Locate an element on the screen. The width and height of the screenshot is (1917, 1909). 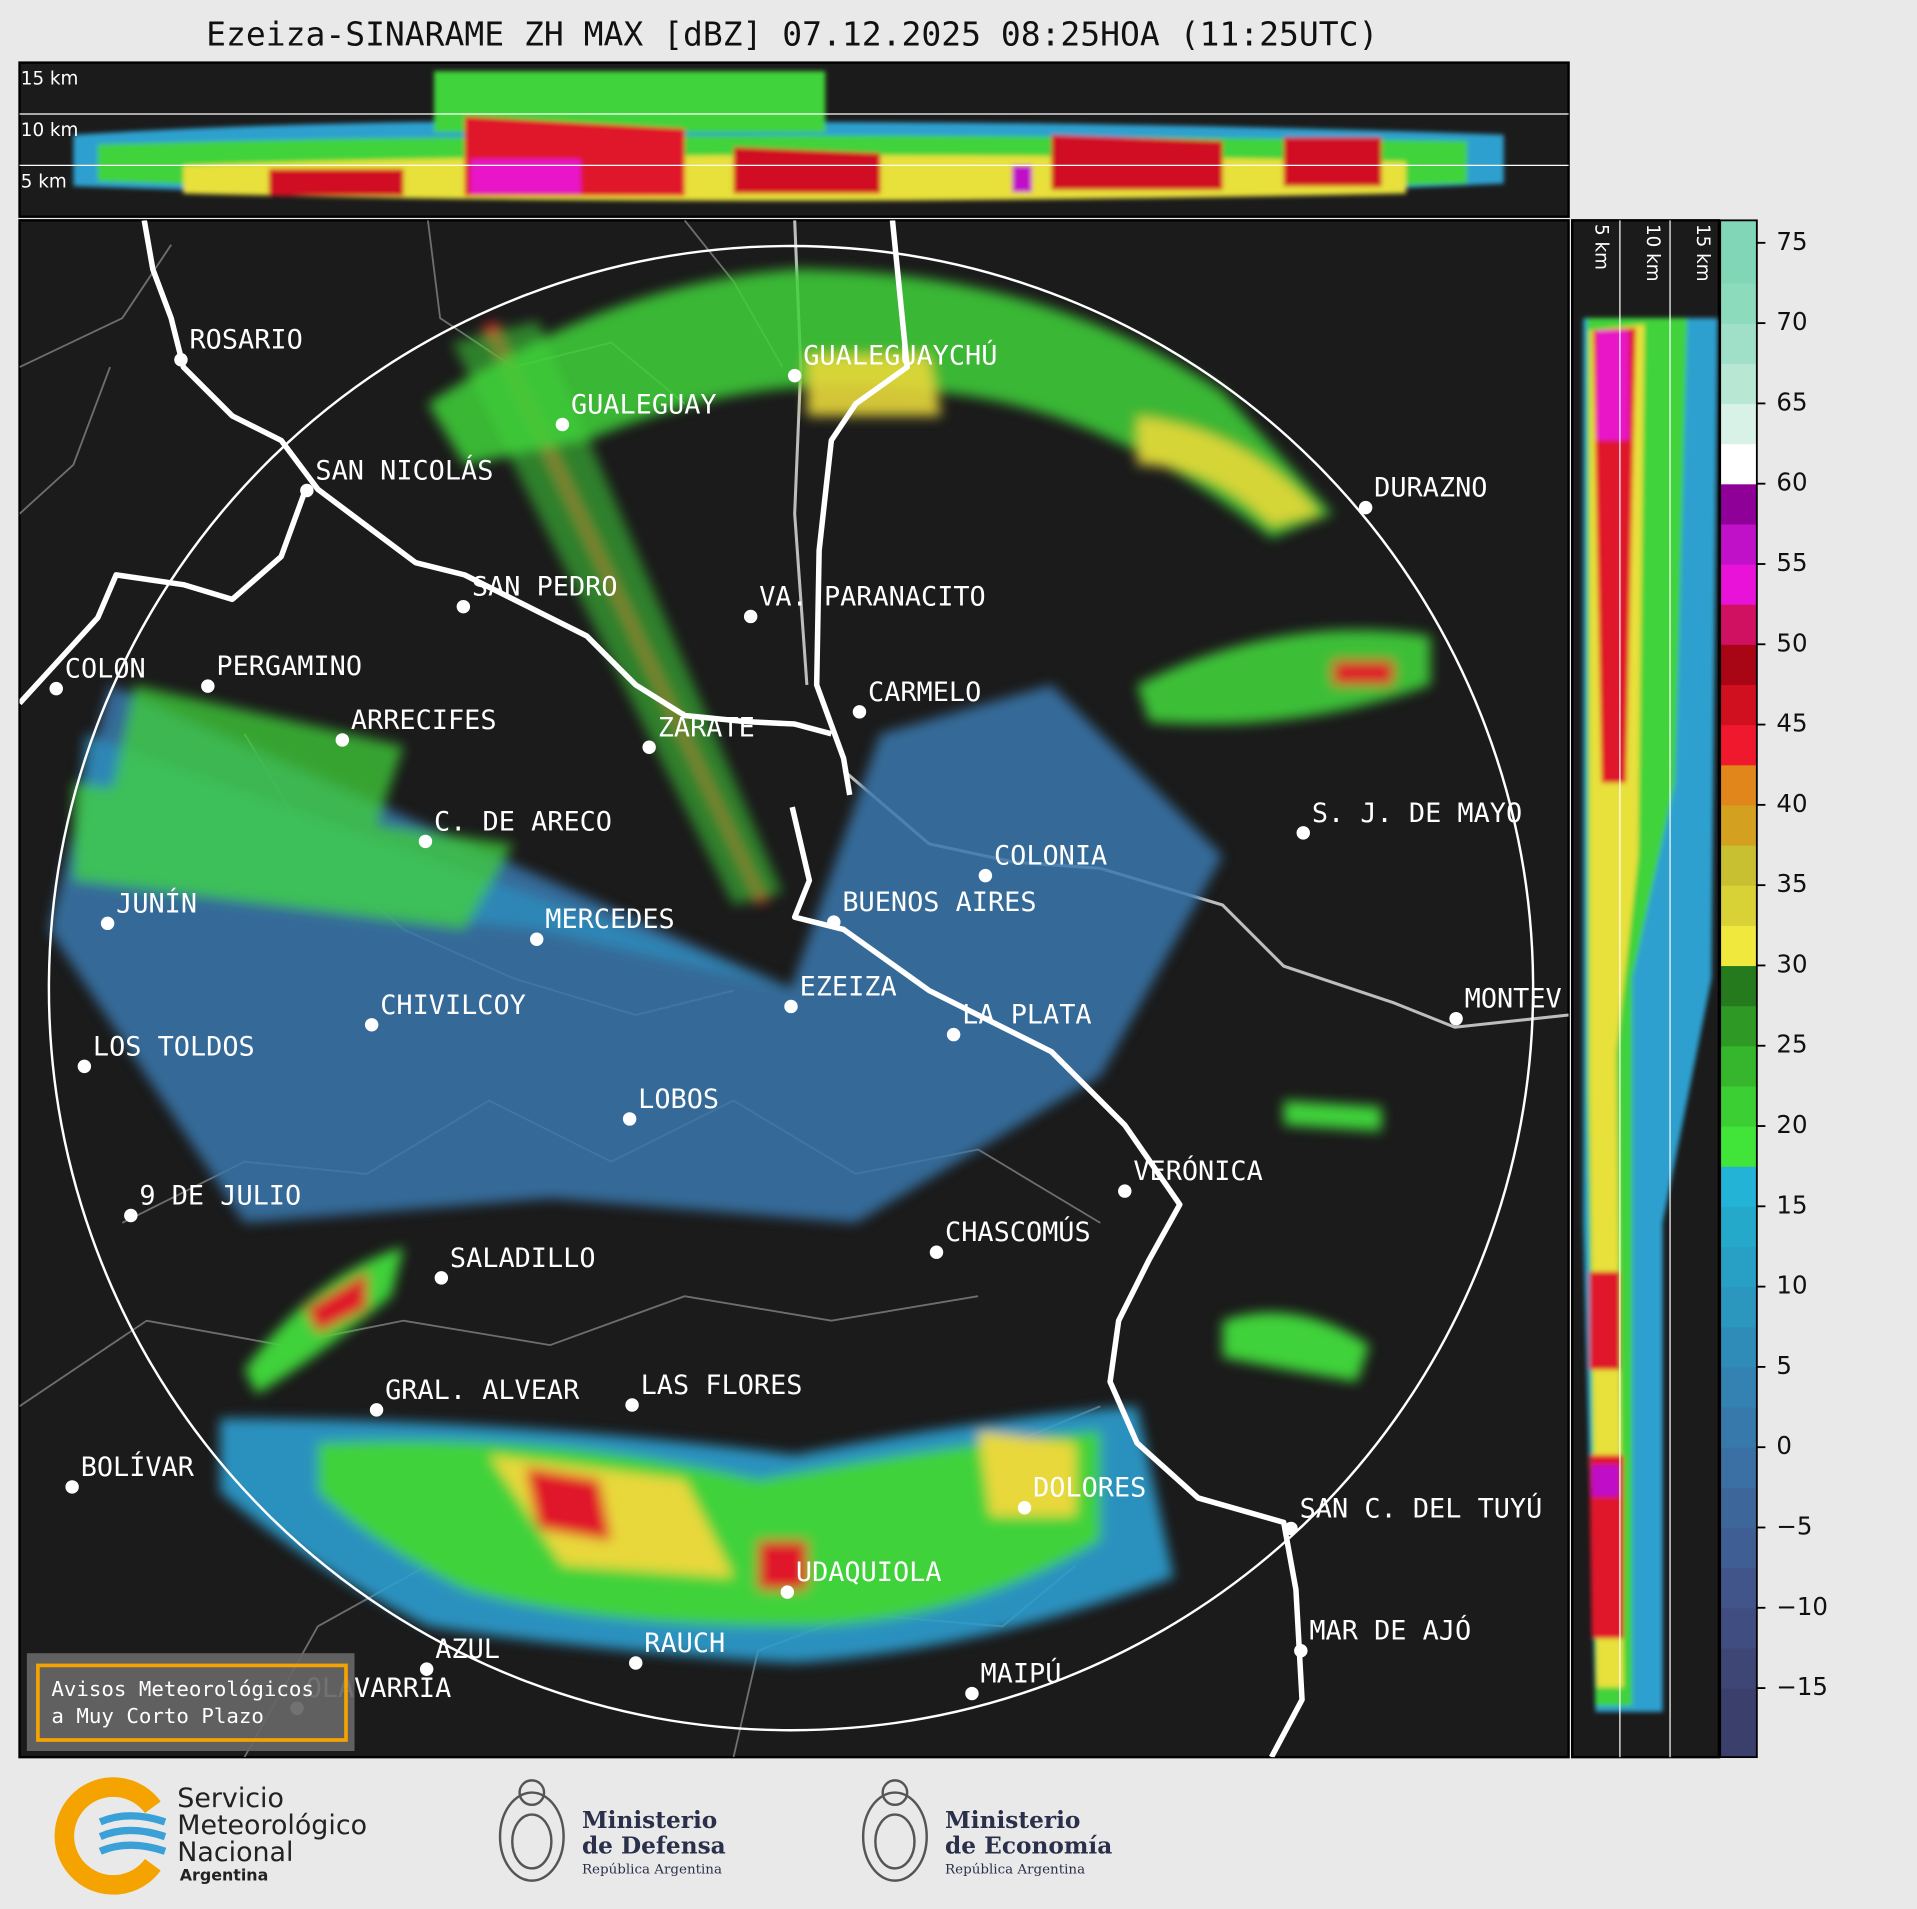
colorbar-tick-label: 15 is located at coordinates (1791, 1204).